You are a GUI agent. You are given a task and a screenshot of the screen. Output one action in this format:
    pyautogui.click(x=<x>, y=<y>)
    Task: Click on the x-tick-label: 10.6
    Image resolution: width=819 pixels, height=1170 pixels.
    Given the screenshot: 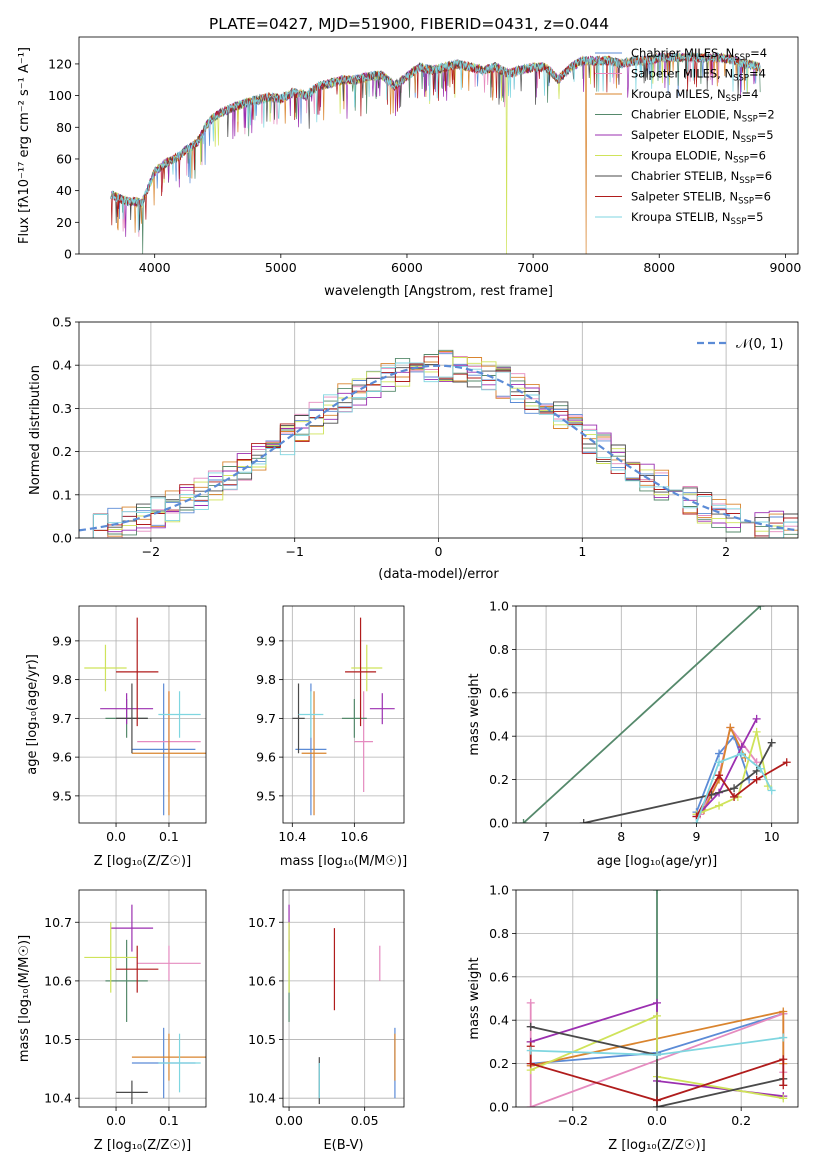 What is the action you would take?
    pyautogui.click(x=354, y=836)
    